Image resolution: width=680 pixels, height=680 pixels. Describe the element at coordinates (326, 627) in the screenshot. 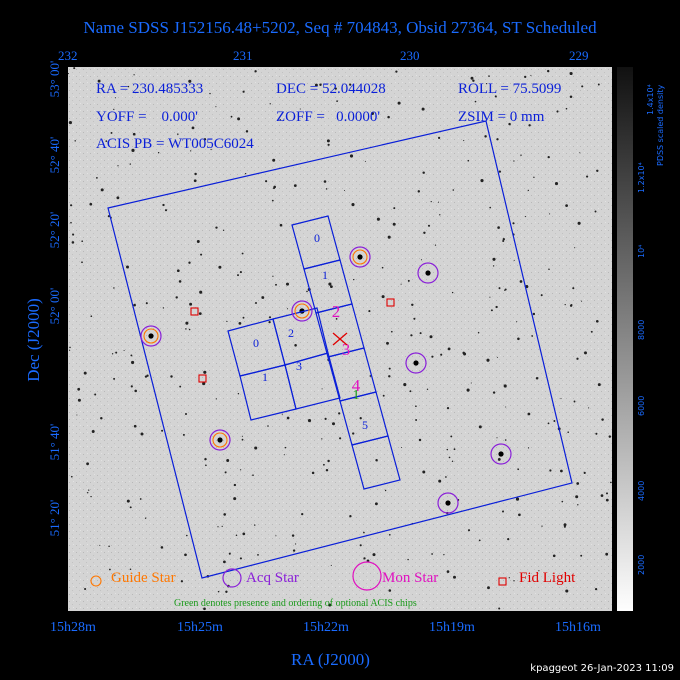

I see `bottom-tick-15h22m: 15h22m` at that location.